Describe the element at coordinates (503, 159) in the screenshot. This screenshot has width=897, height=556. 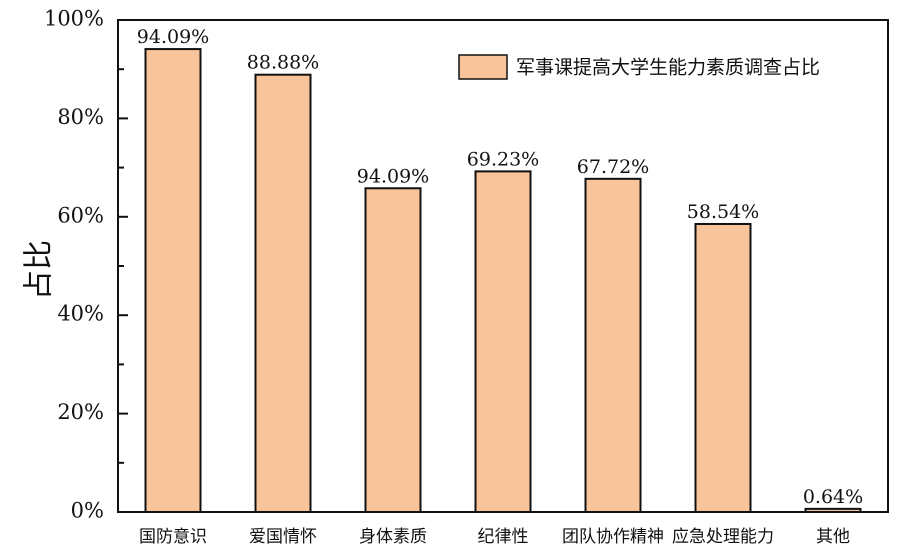
I see `bar-value-label-4: 69.23%` at that location.